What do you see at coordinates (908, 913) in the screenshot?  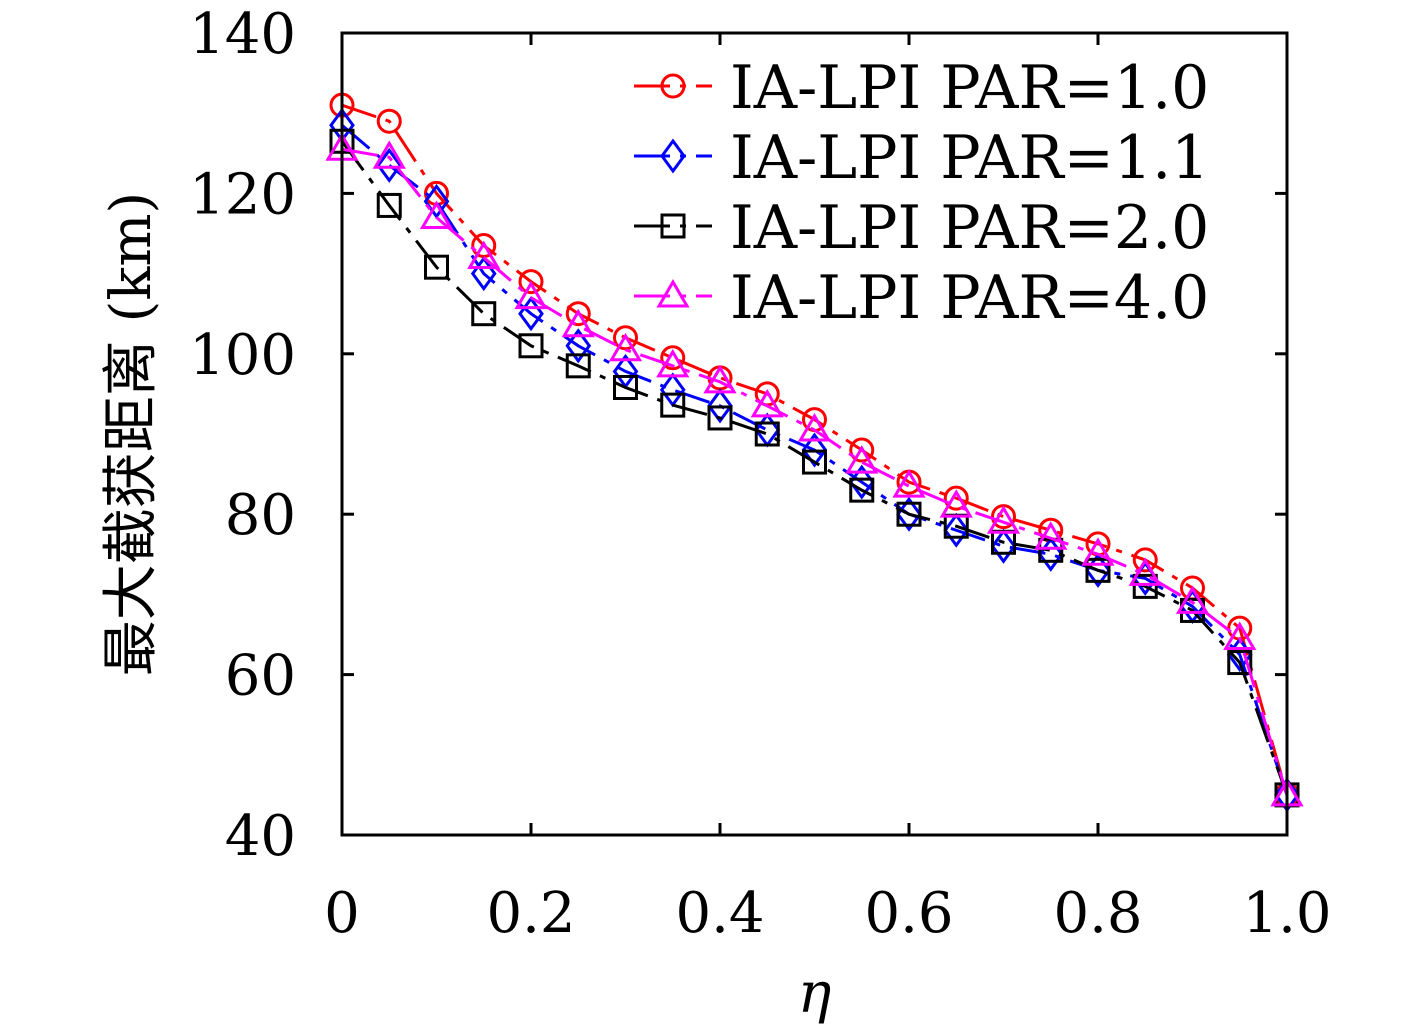 I see `x-tick-label: 0.6` at bounding box center [908, 913].